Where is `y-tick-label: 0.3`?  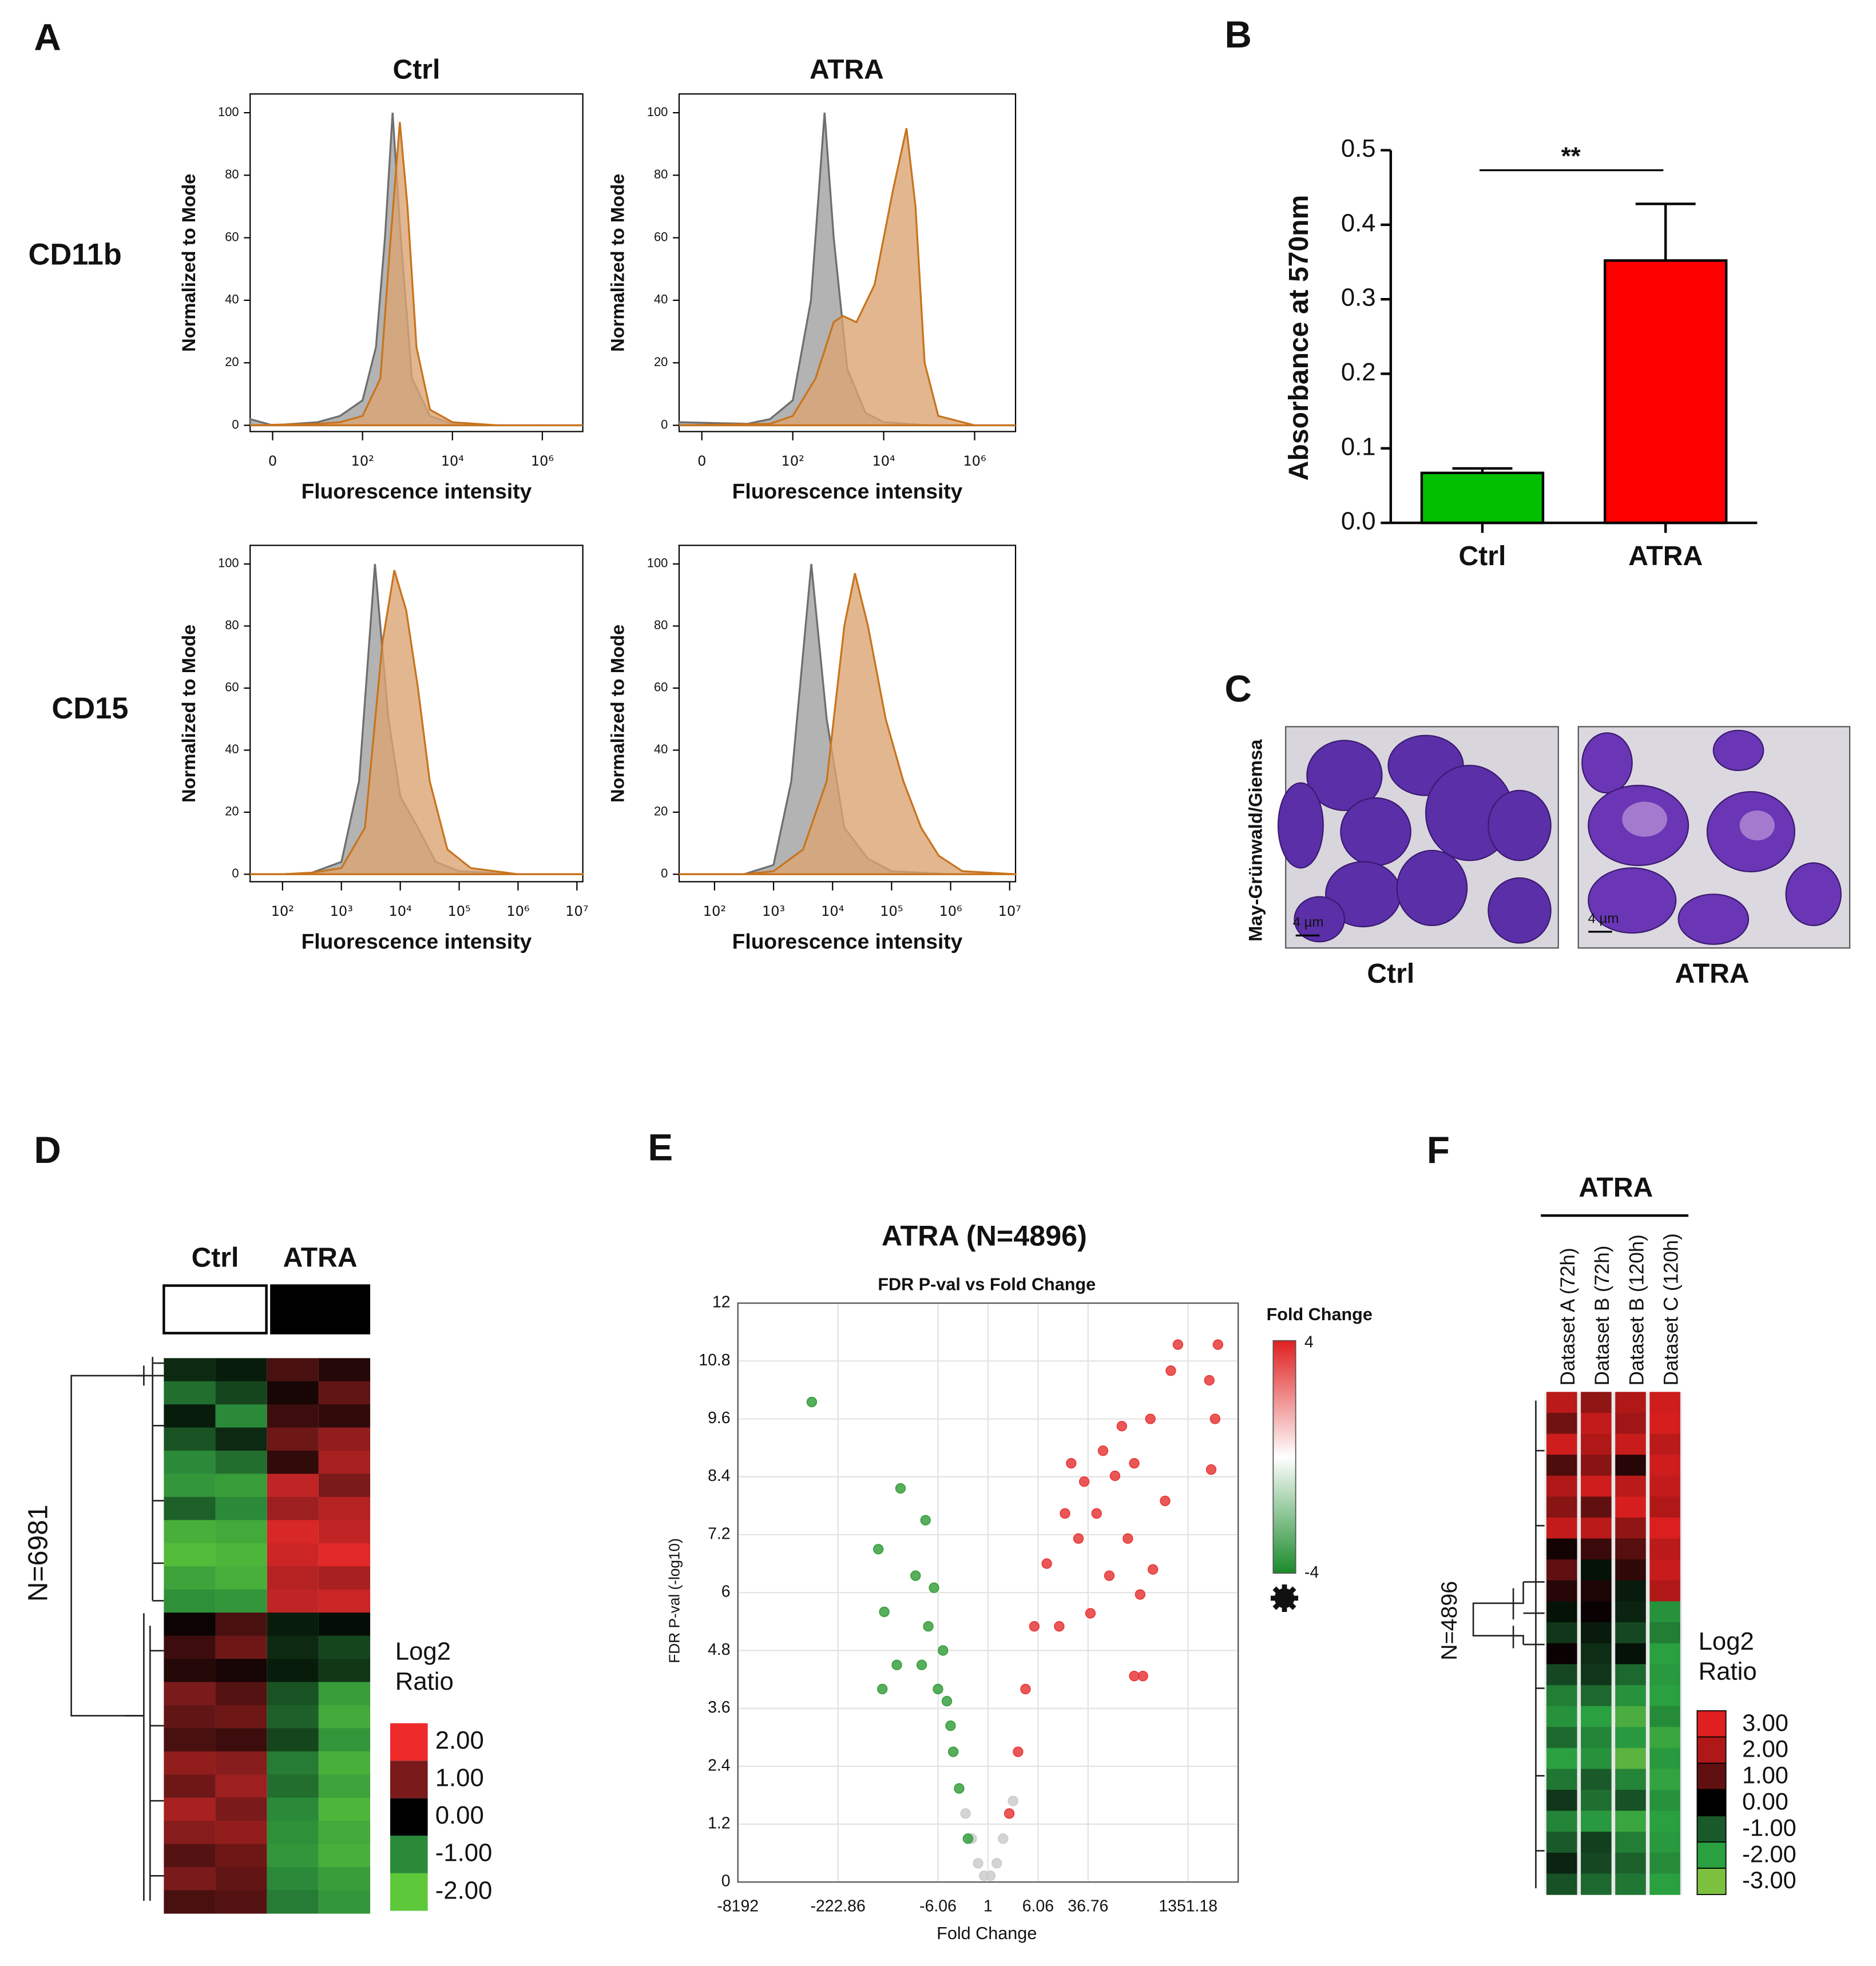 y-tick-label: 0.3 is located at coordinates (1359, 298).